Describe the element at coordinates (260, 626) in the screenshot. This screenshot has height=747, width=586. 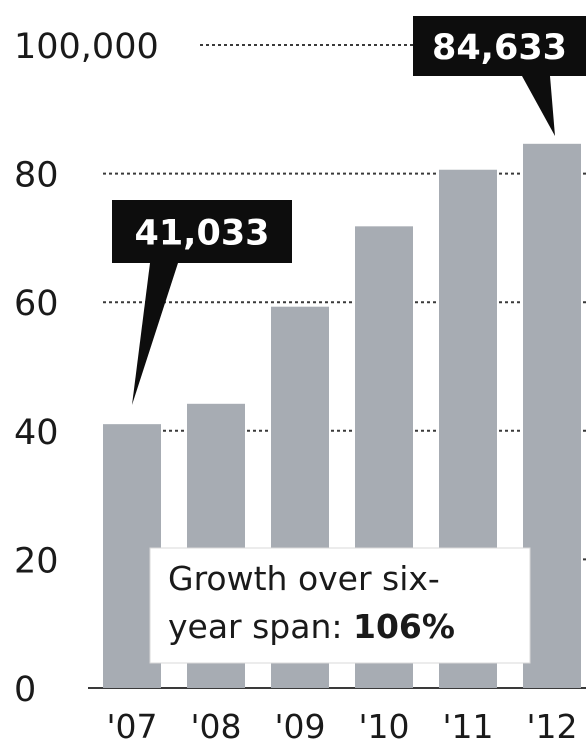
I see `annotation-line-2-prefix: year span:` at that location.